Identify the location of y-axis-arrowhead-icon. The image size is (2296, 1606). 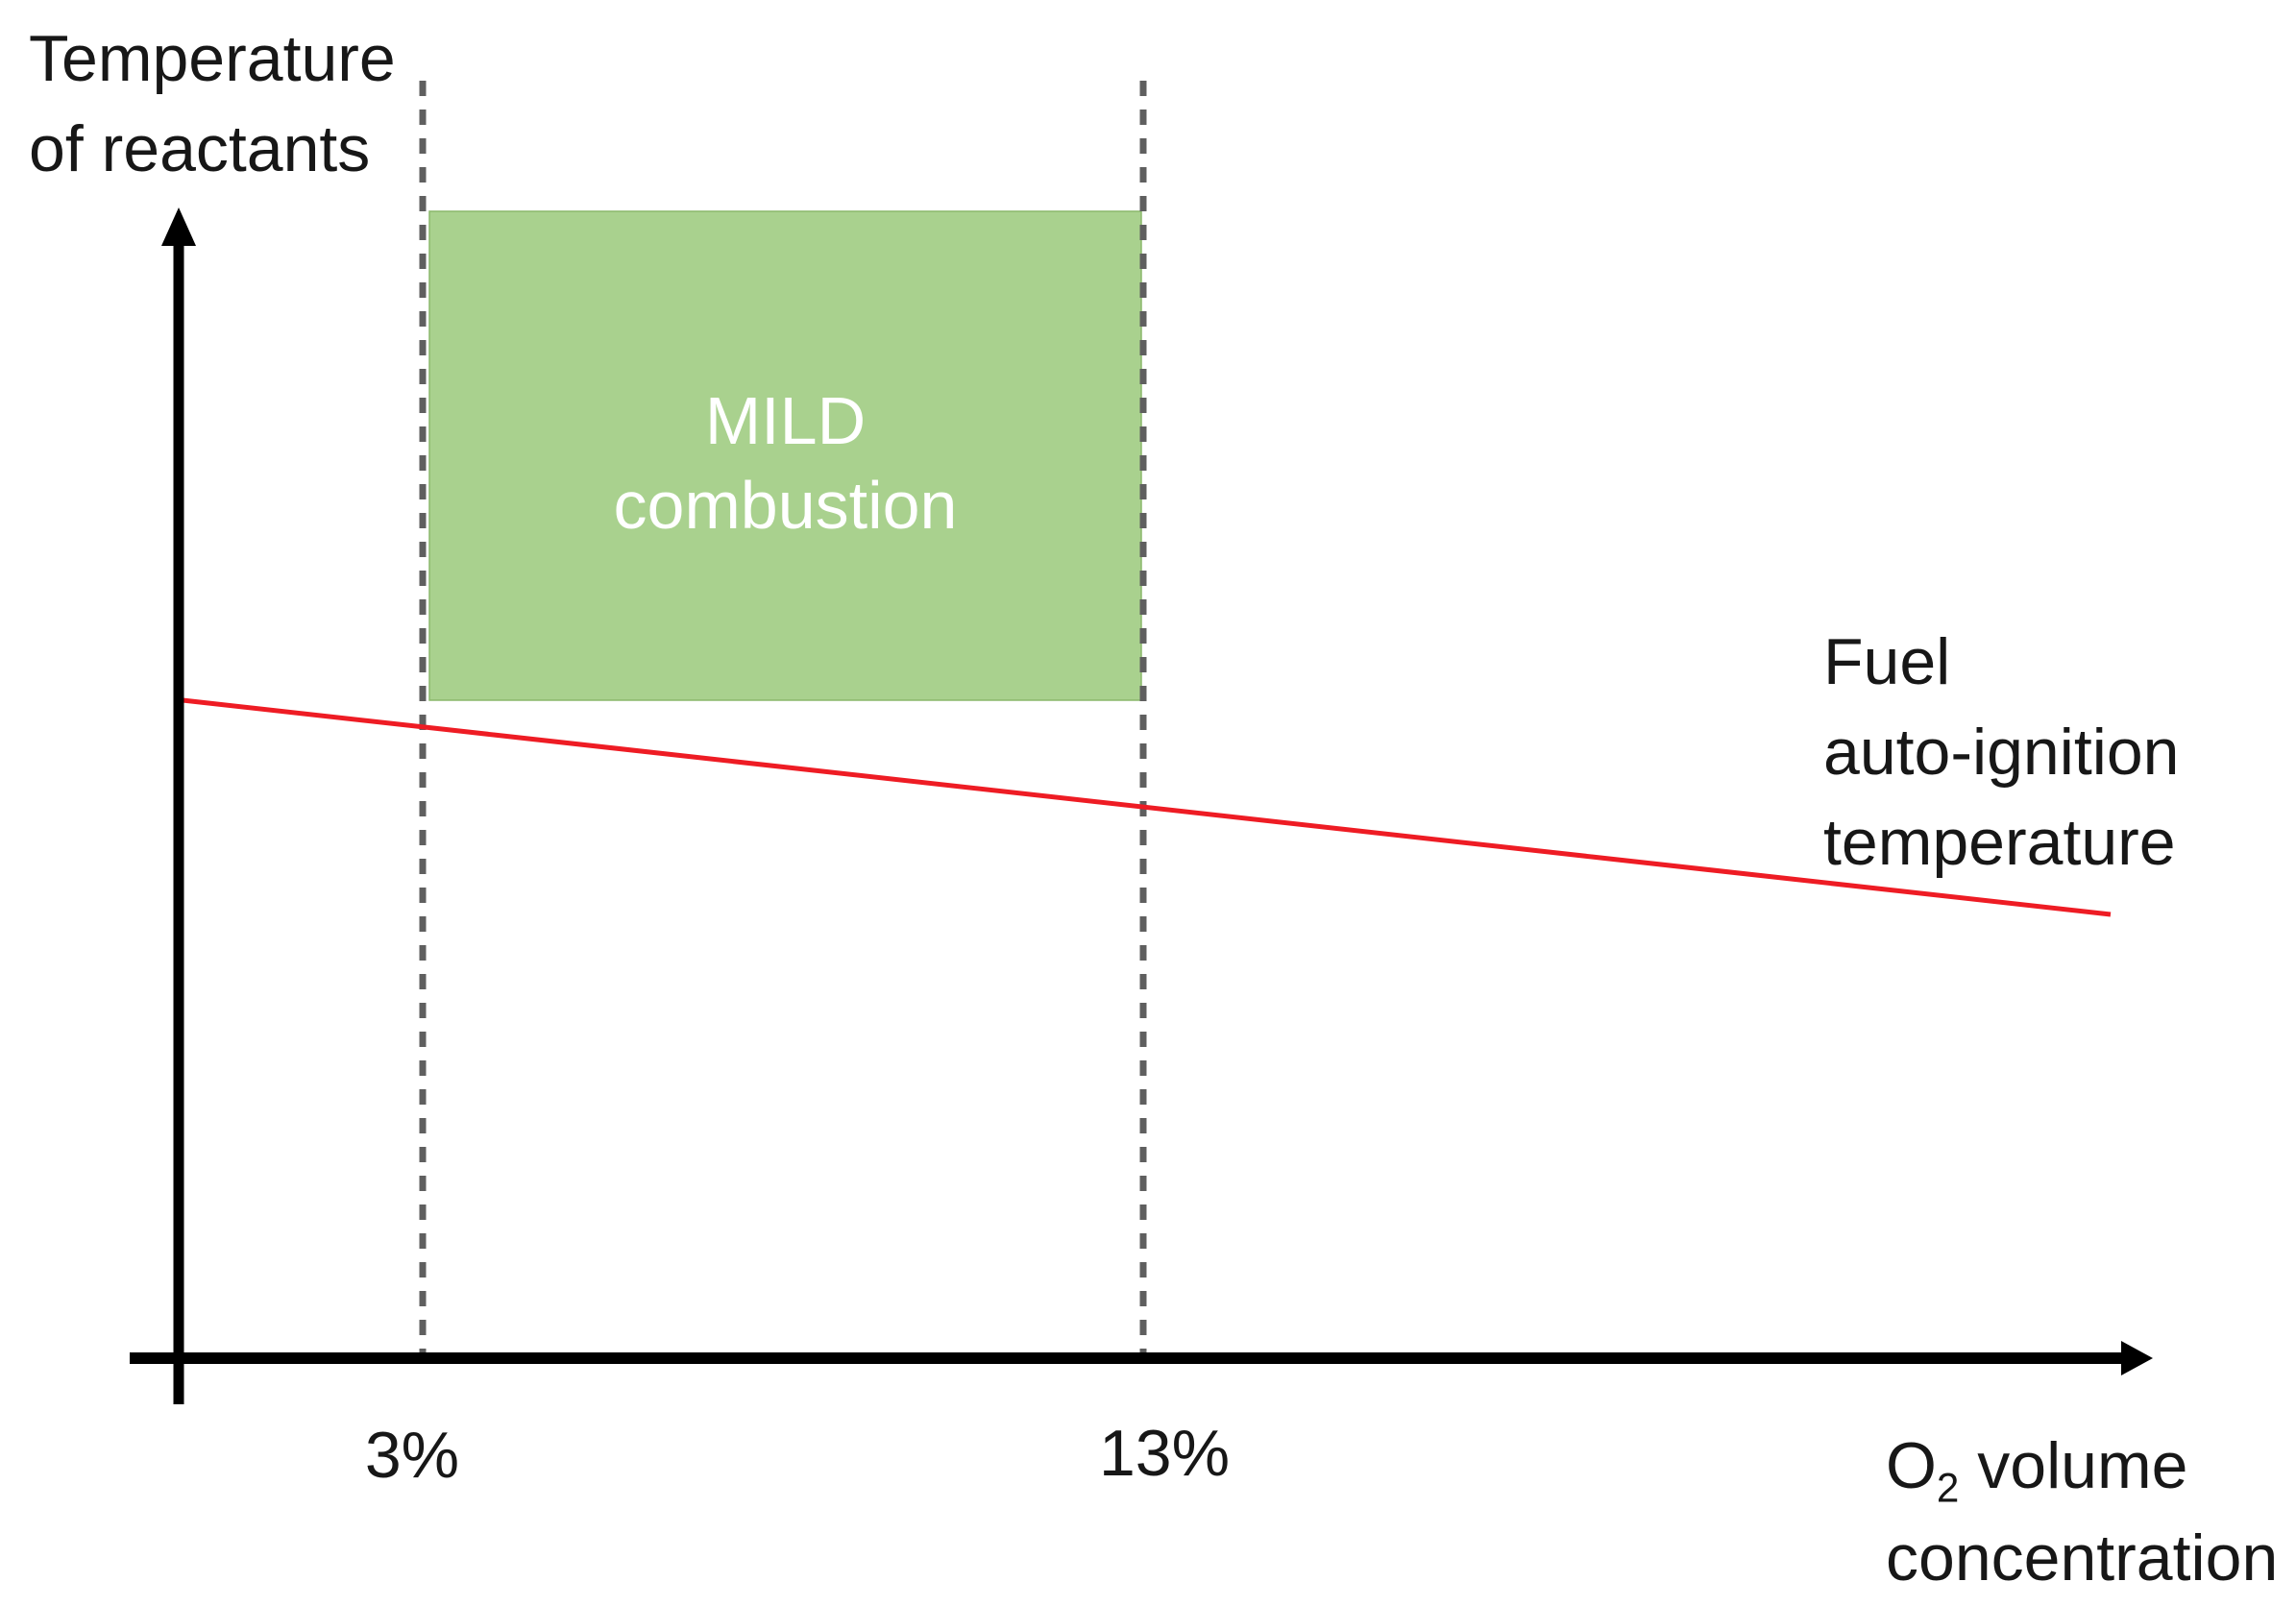
(178, 226).